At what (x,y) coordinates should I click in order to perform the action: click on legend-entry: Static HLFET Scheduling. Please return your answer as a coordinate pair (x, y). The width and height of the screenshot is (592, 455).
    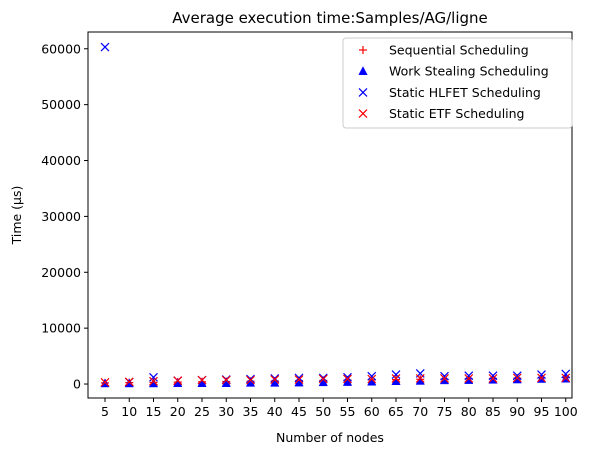
    Looking at the image, I should click on (465, 92).